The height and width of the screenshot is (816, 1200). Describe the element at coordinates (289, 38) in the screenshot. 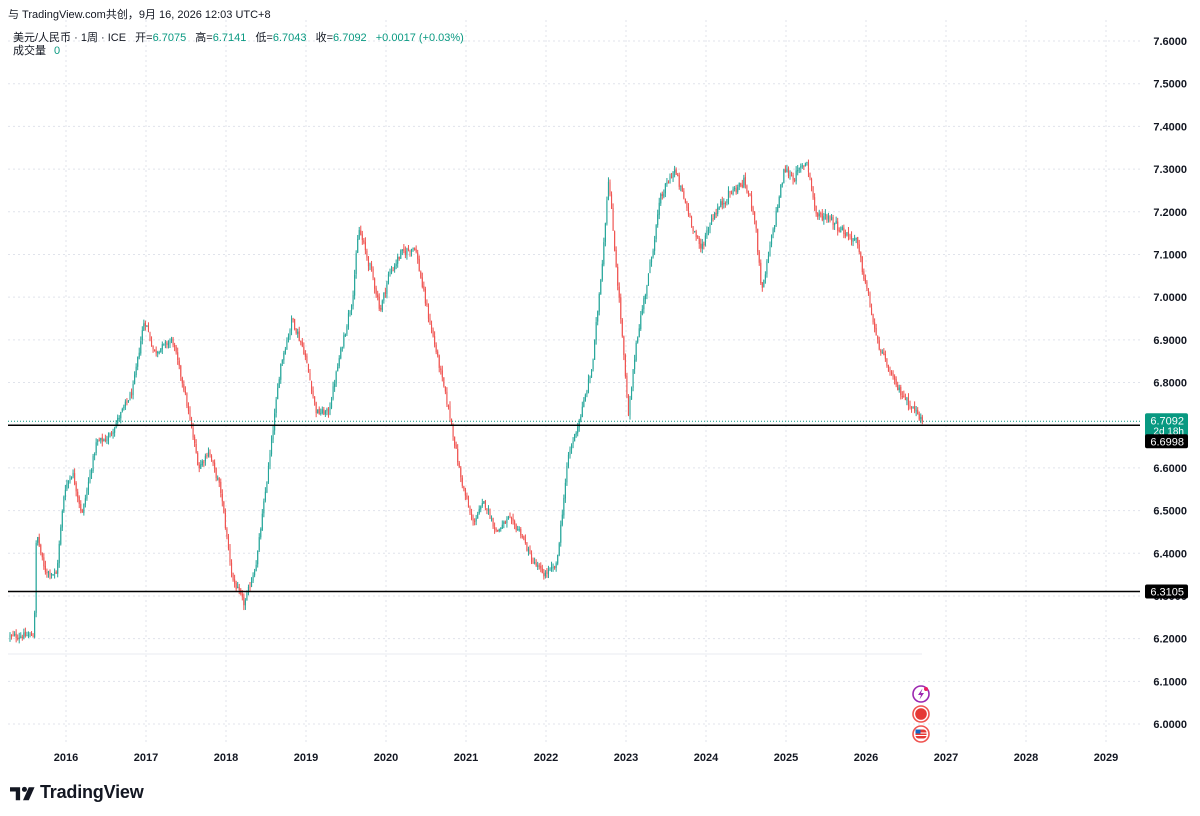

I see `low-value: 6.7043` at that location.